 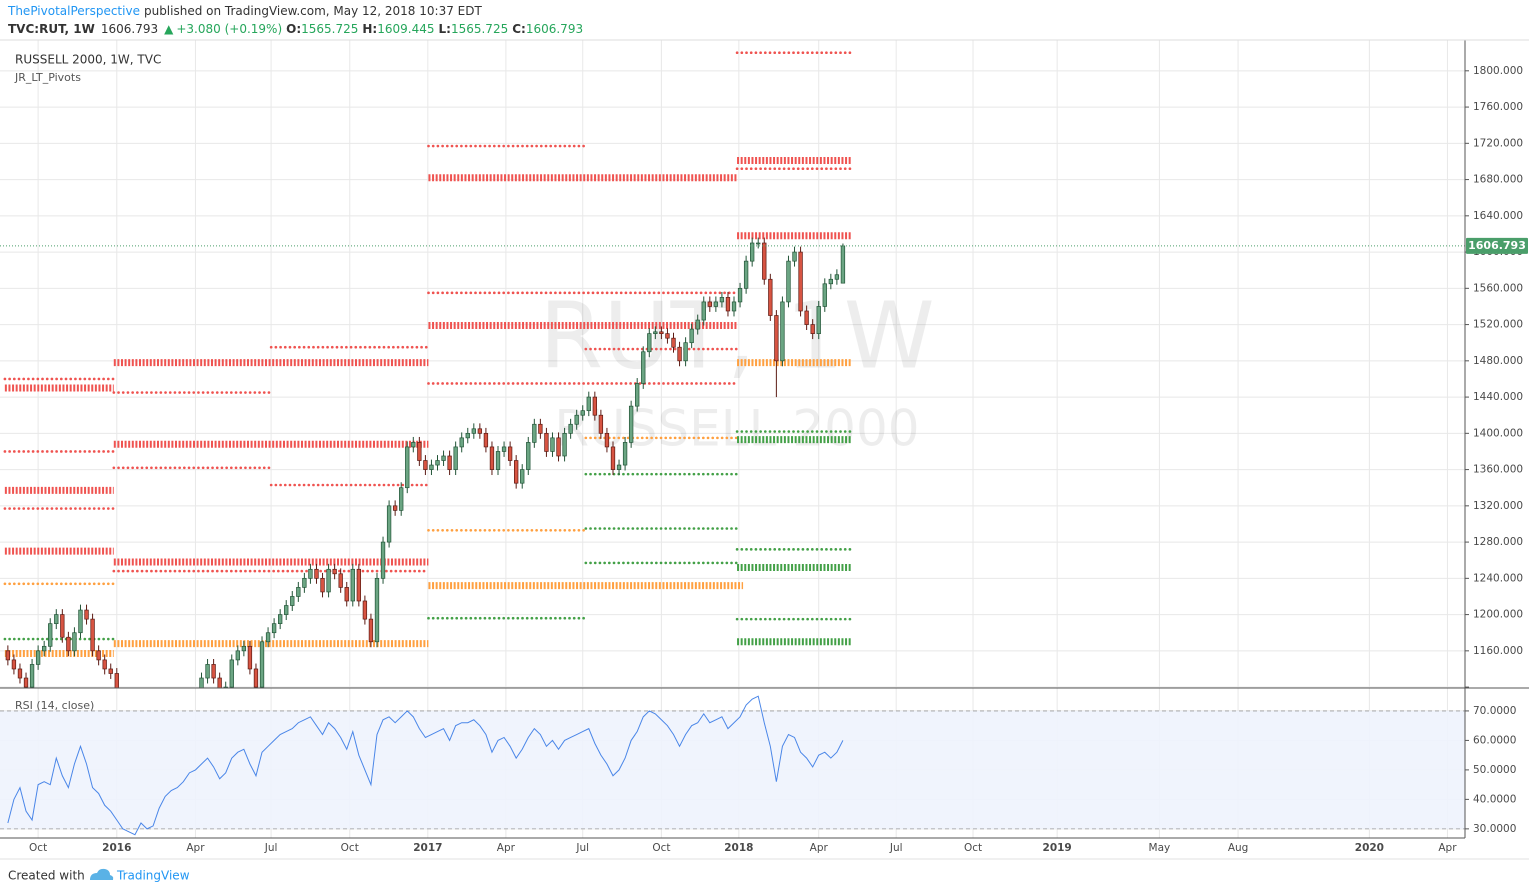 What do you see at coordinates (1494, 770) in the screenshot?
I see `y-tick-label: 50.0000` at bounding box center [1494, 770].